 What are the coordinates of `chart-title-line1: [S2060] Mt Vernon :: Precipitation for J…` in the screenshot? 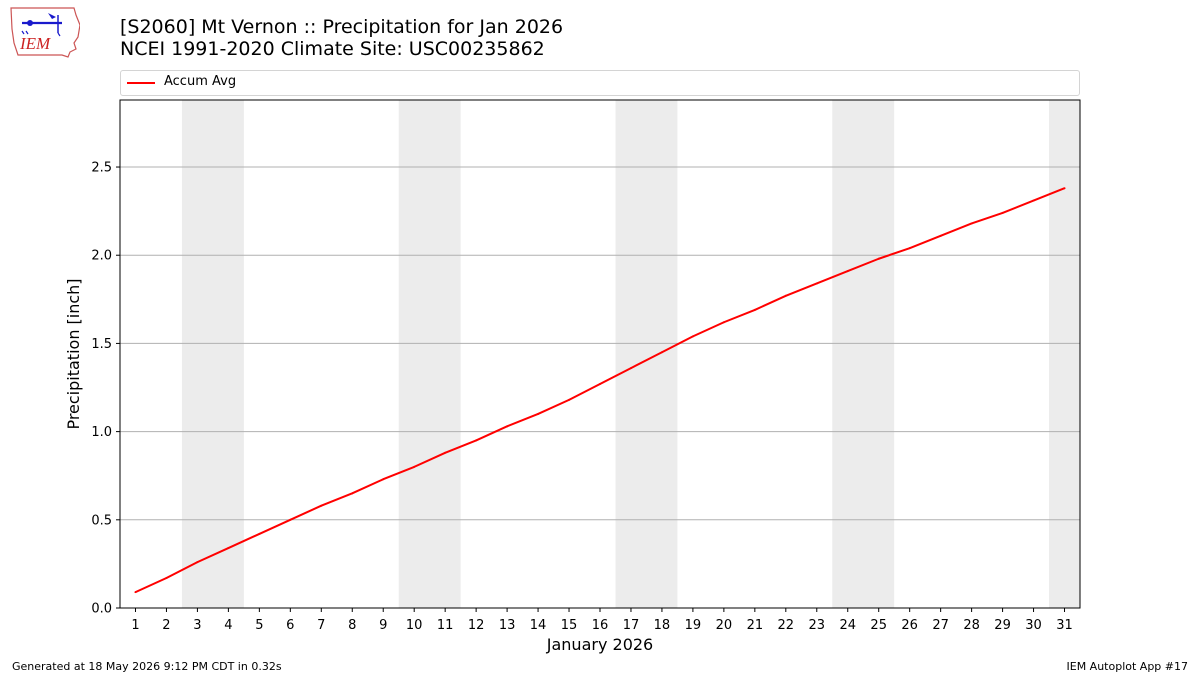 It's located at (342, 27).